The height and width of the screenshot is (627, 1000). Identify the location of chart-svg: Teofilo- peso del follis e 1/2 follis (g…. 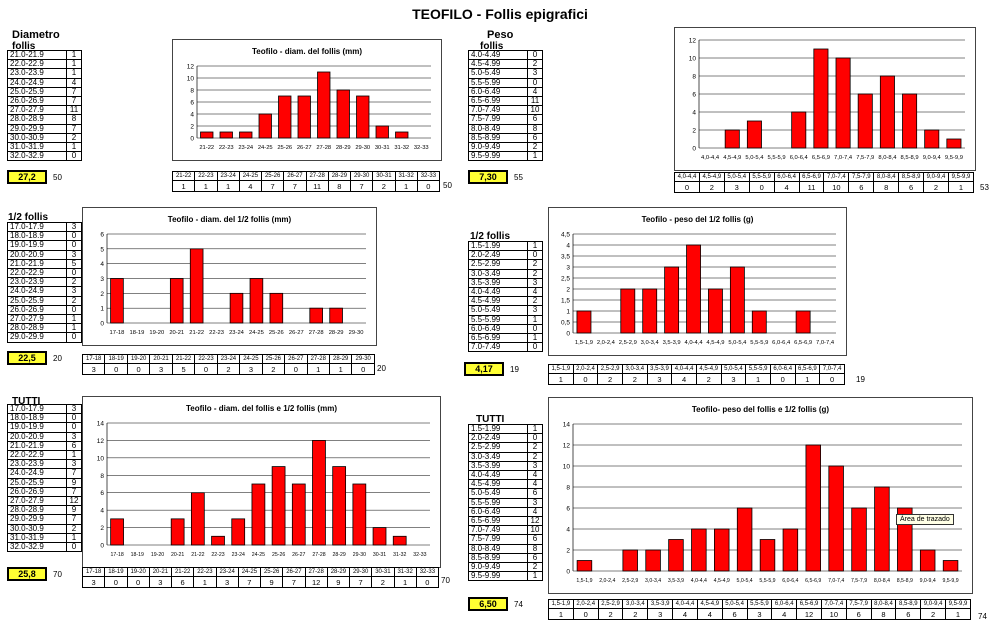
(762, 494).